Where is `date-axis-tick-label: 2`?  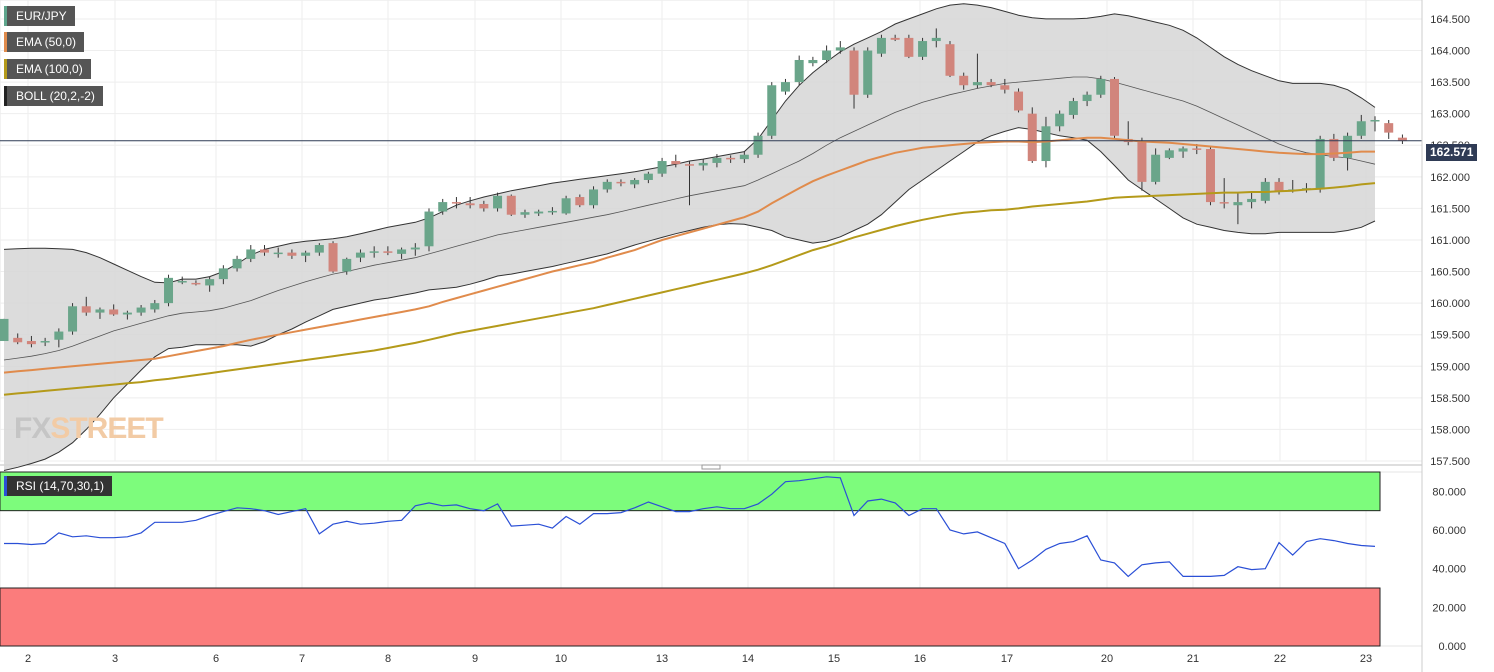
date-axis-tick-label: 2 is located at coordinates (28, 659).